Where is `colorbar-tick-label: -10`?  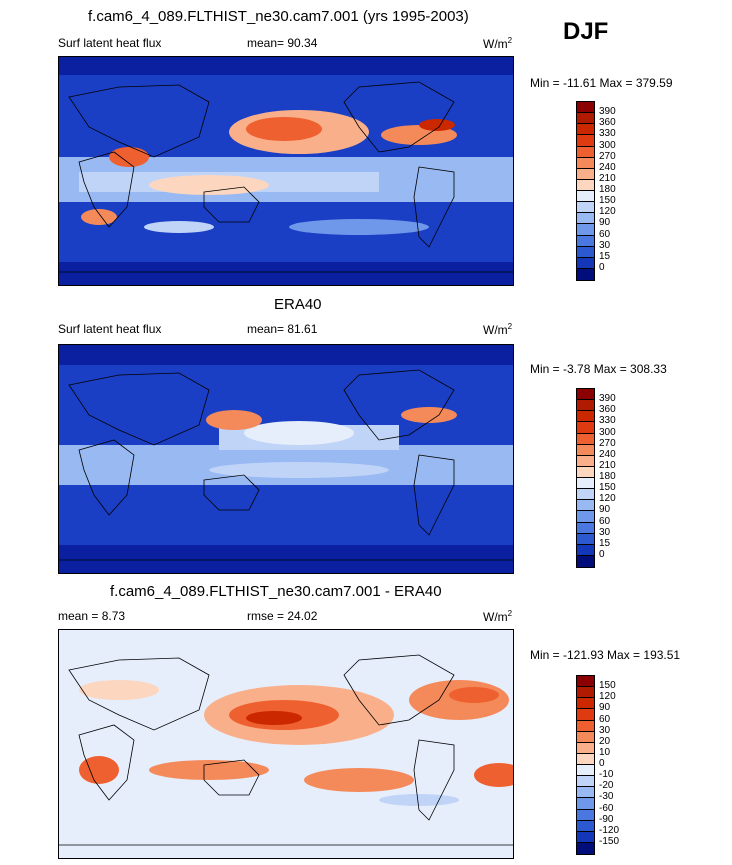 colorbar-tick-label: -10 is located at coordinates (606, 775).